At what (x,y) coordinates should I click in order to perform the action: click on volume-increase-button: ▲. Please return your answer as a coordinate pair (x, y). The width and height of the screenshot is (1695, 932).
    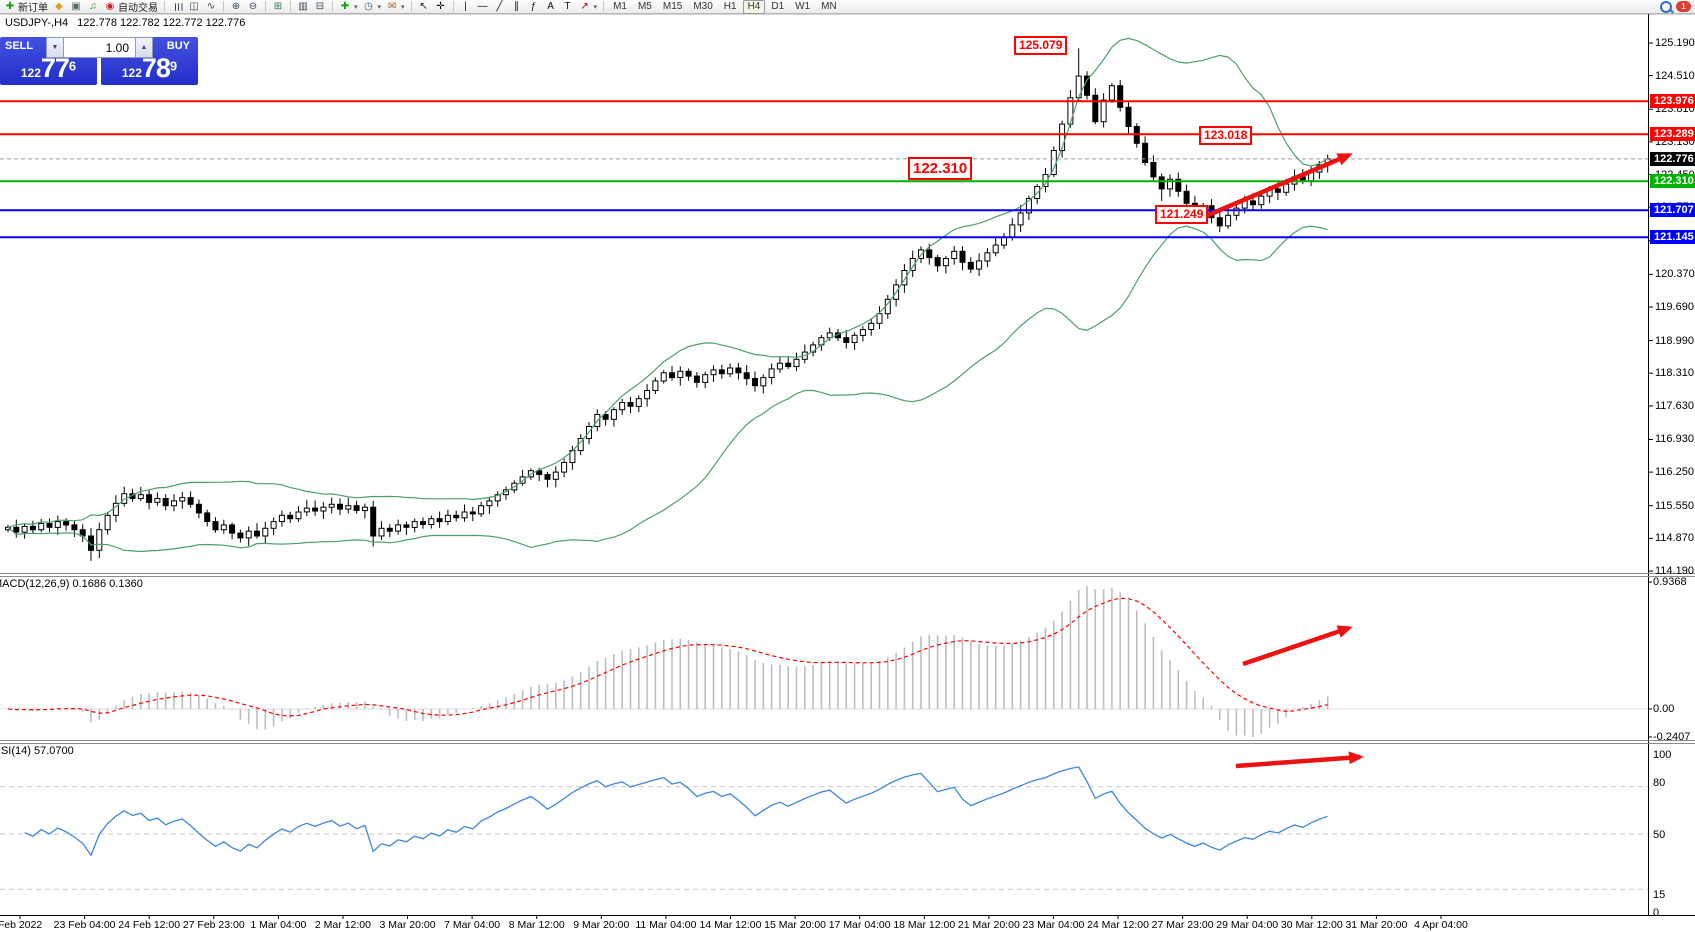
    Looking at the image, I should click on (144, 47).